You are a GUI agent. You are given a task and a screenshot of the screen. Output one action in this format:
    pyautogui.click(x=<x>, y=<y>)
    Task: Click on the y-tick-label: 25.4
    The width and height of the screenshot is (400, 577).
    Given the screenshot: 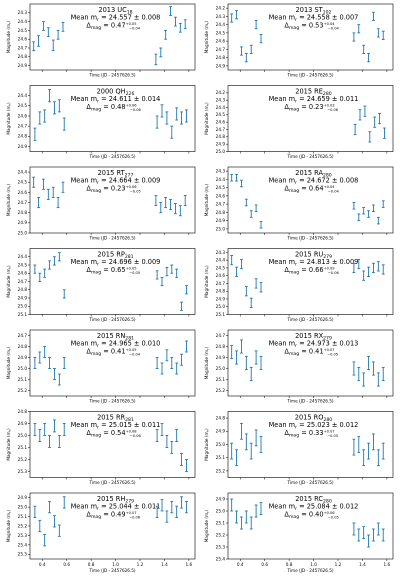 What is the action you would take?
    pyautogui.click(x=23, y=544)
    